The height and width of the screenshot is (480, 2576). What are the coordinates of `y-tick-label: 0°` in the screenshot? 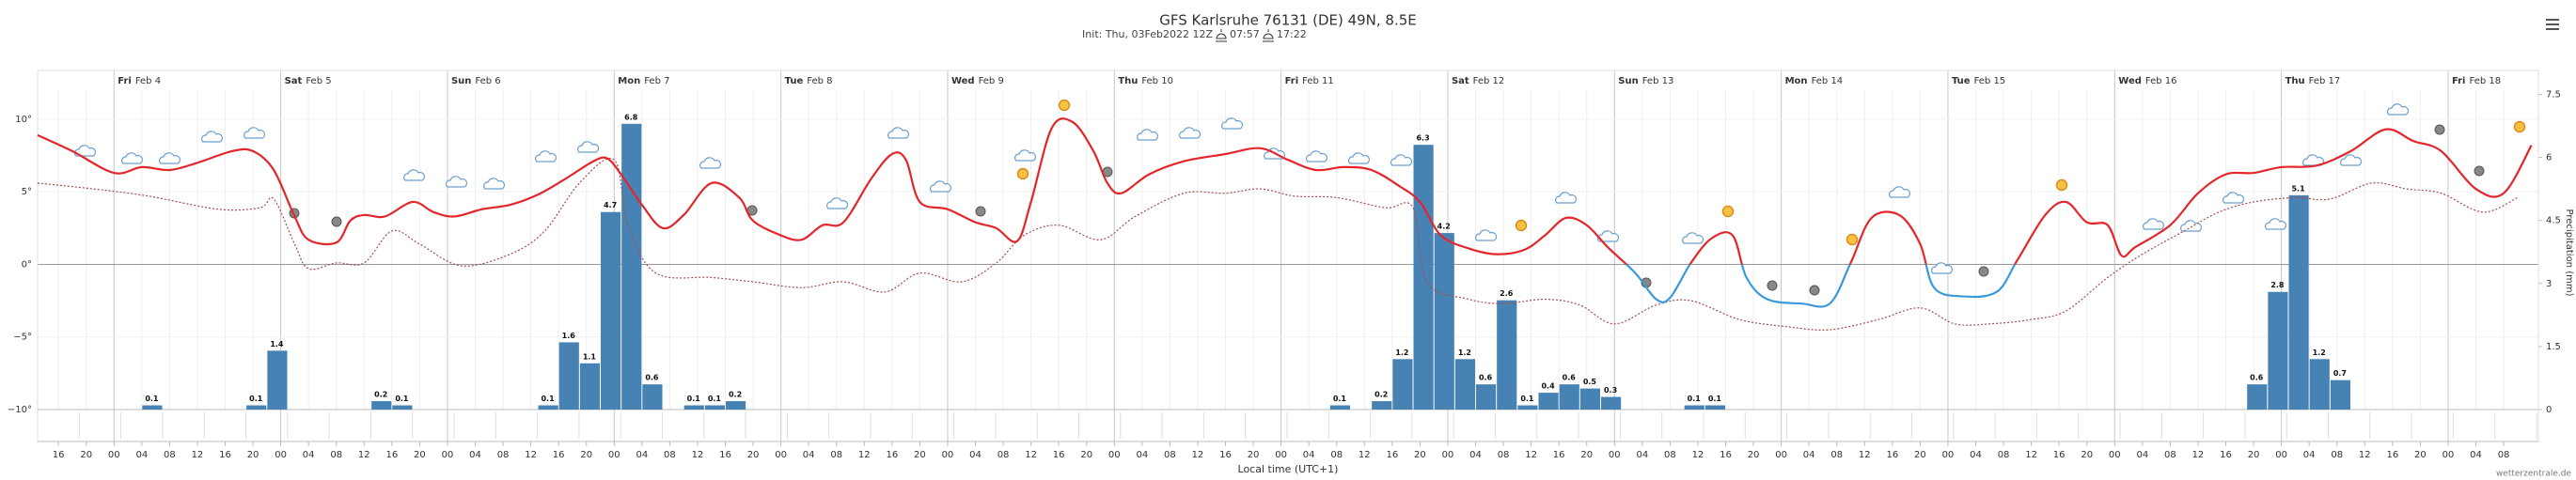 It's located at (27, 265).